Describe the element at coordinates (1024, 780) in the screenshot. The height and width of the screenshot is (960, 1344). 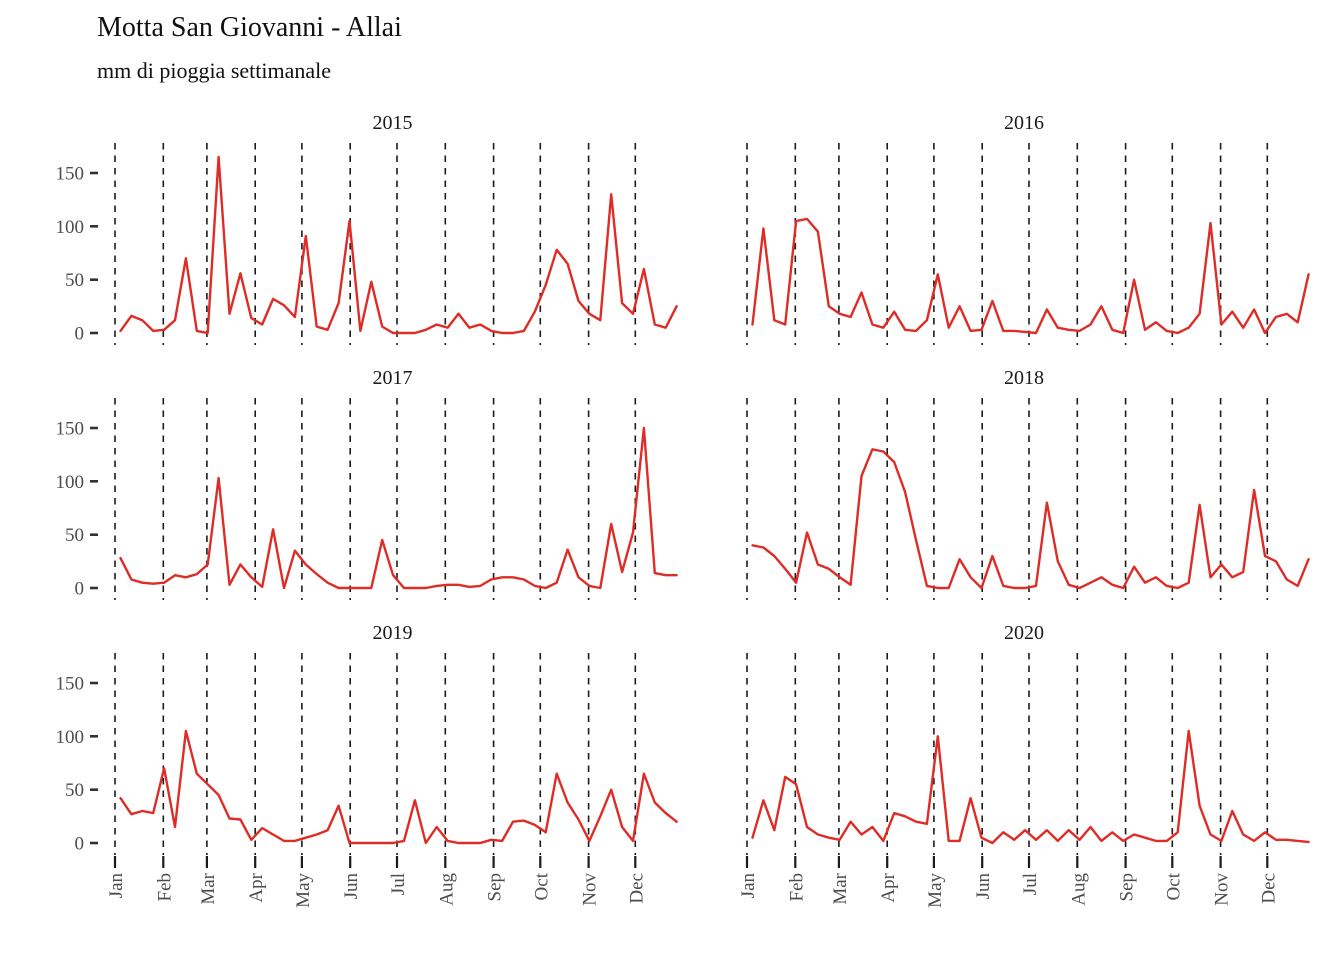
I see `facet-chart-2020: Jan Feb Mar Apr May Jun Jul Aug Sep Oct Nov Dec` at that location.